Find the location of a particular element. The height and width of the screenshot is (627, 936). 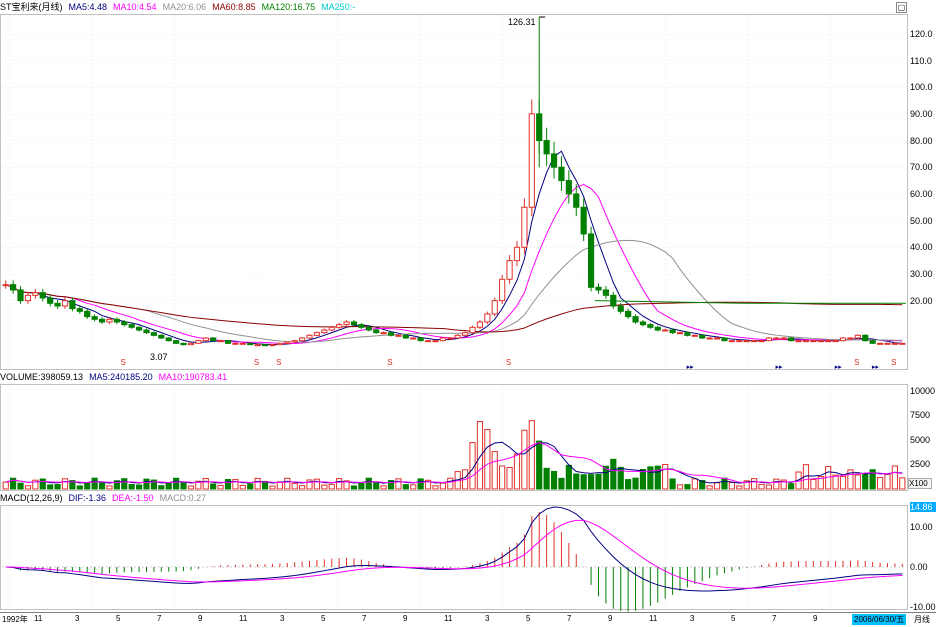

price-axis-tick: 40.00 is located at coordinates (921, 247).